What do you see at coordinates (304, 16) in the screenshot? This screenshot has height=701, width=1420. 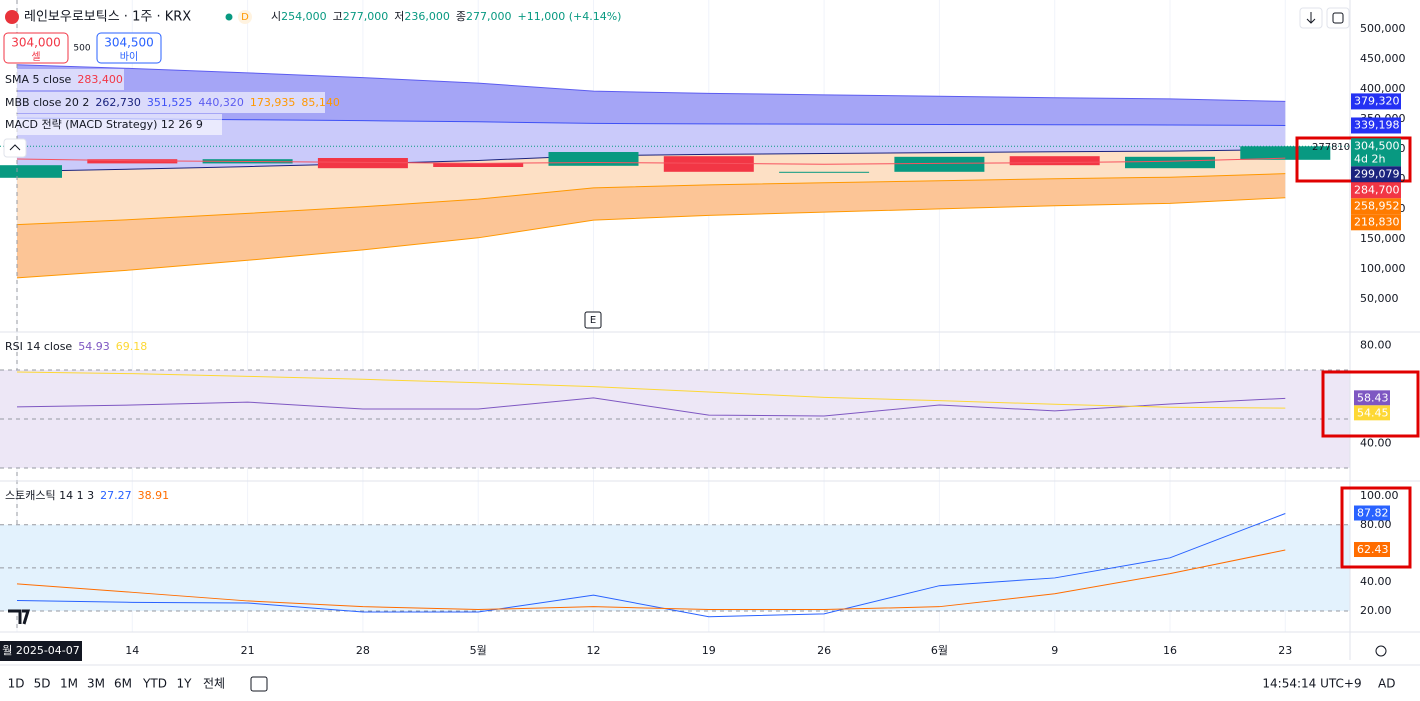 I see `ohlc-value: 254,000` at bounding box center [304, 16].